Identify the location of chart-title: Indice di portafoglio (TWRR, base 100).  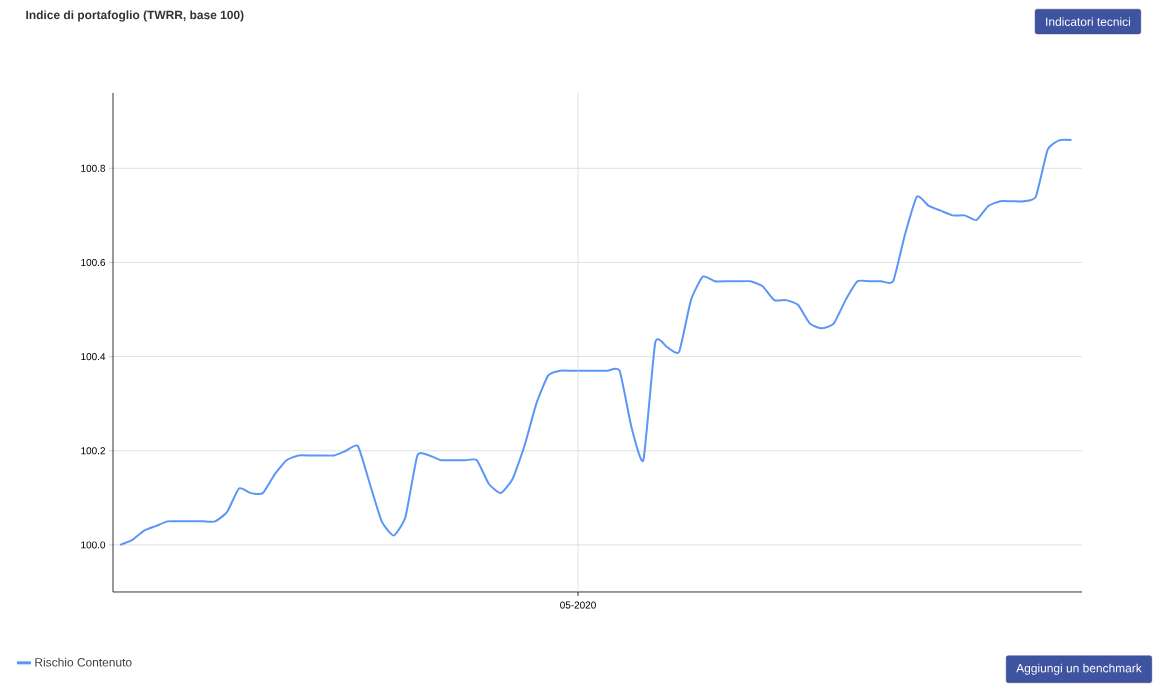
(135, 16).